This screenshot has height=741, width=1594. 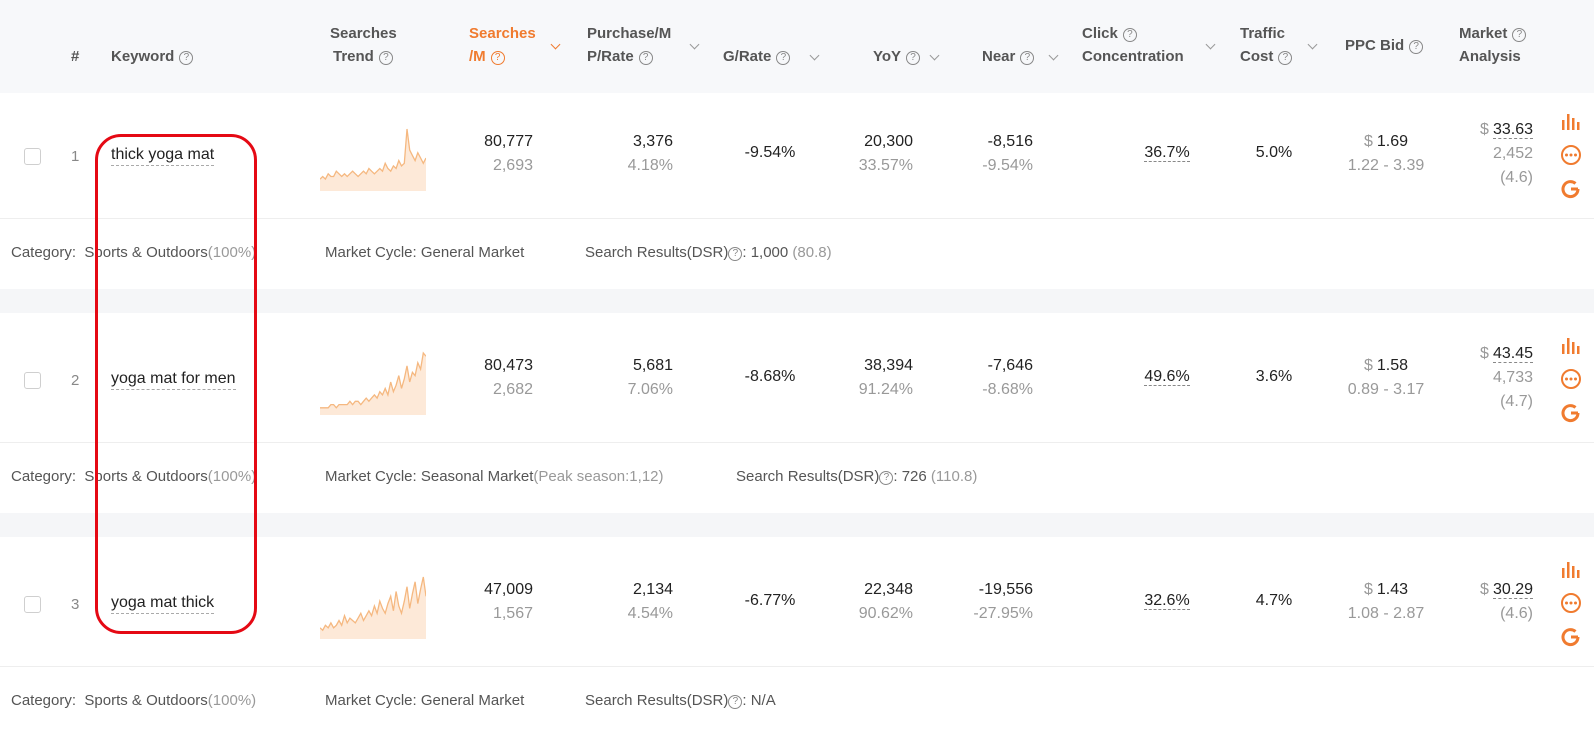 What do you see at coordinates (866, 602) in the screenshot?
I see `yoy-cell: 22,348 90.62%` at bounding box center [866, 602].